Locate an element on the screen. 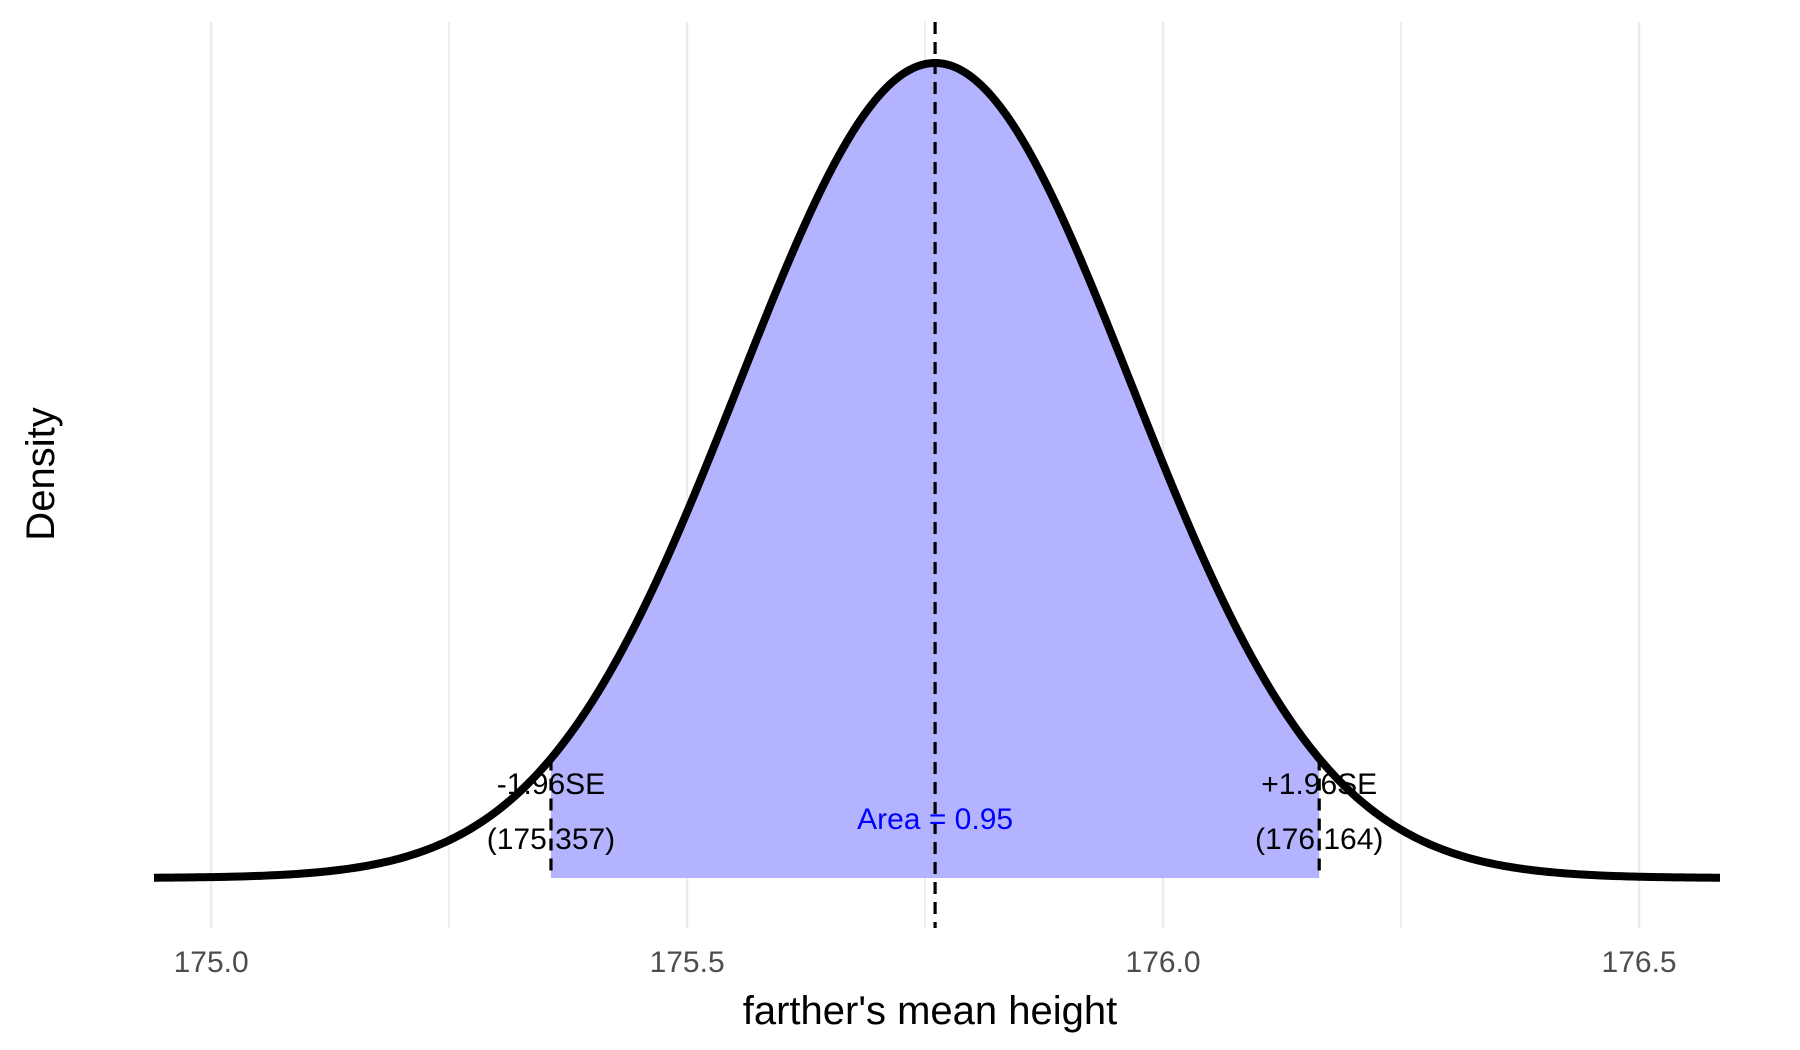  x-tick-label: 175.0 is located at coordinates (211, 962).